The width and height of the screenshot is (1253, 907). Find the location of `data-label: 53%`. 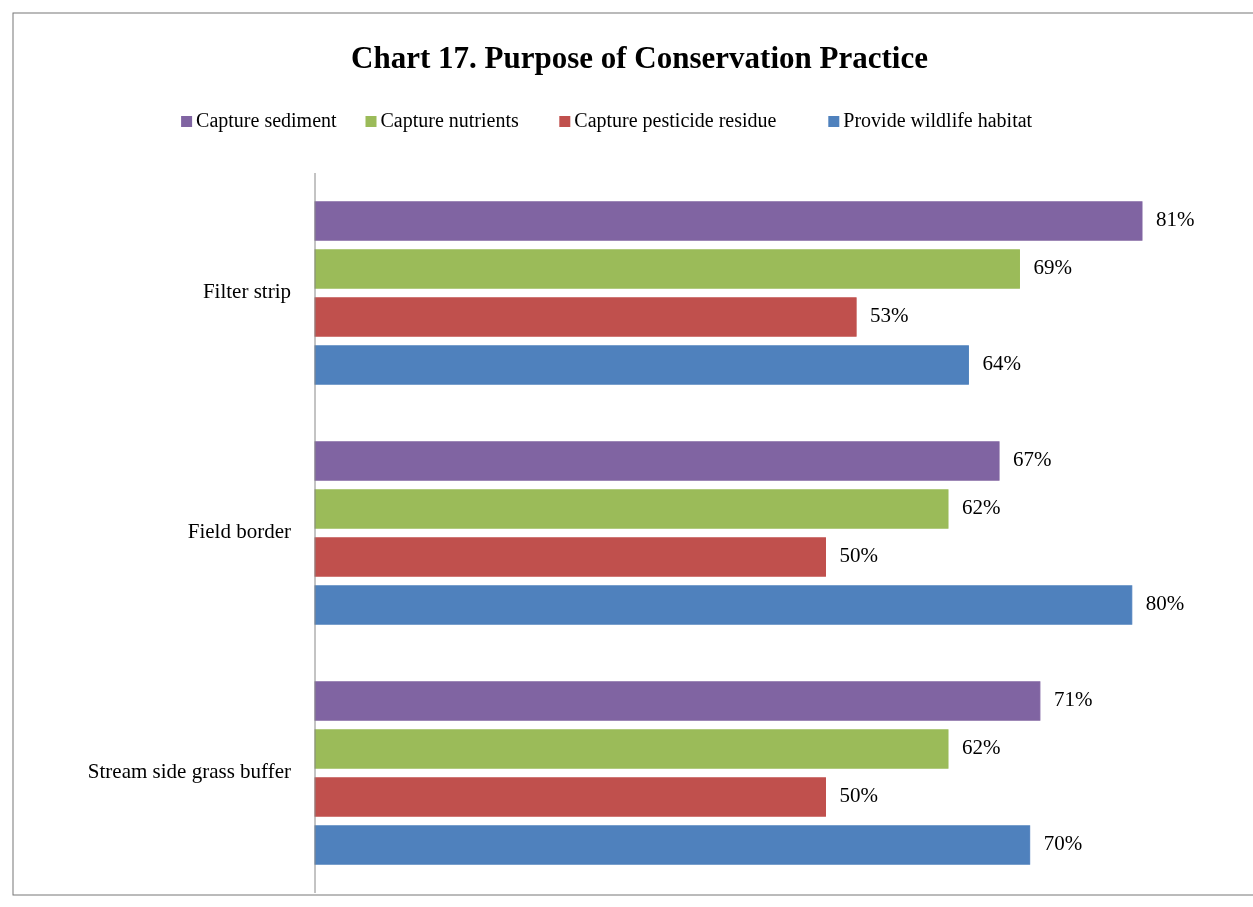

data-label: 53% is located at coordinates (889, 314).